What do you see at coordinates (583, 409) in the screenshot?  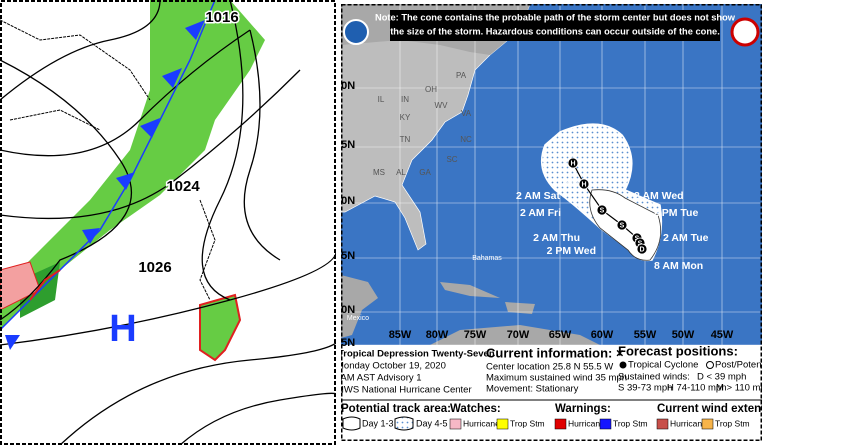 I see `legend-title: Warnings:` at bounding box center [583, 409].